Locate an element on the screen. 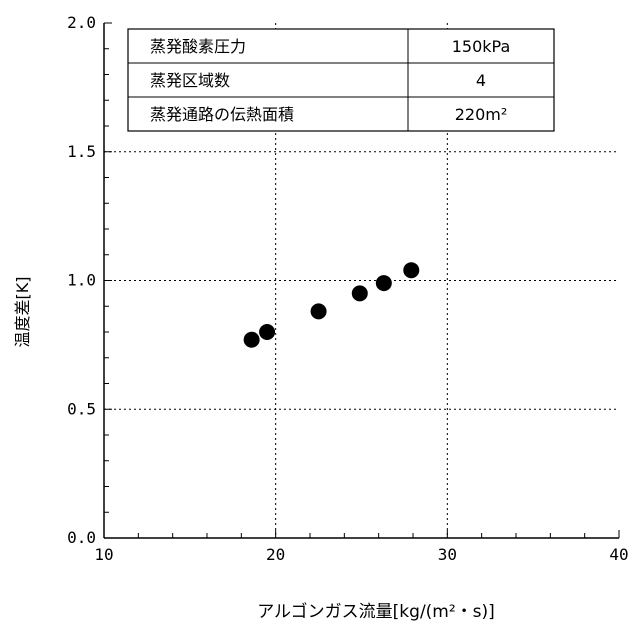 The image size is (640, 640). y-tick-label: 1.0 is located at coordinates (81, 280).